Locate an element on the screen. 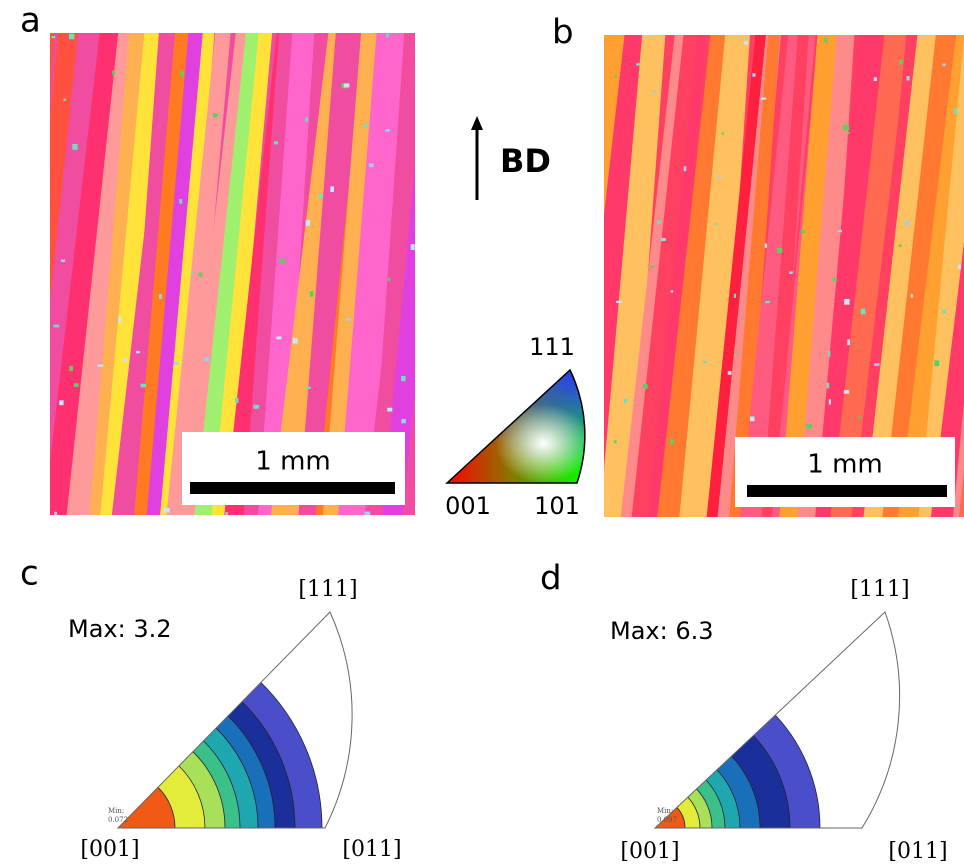 The image size is (964, 868). panel-label: c is located at coordinates (29, 574).